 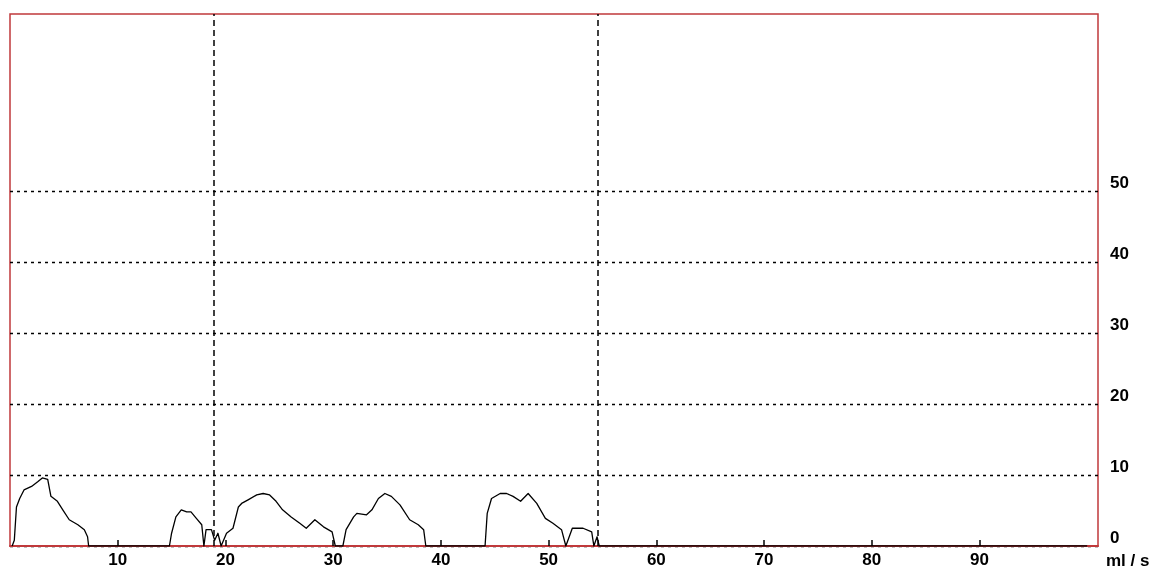 What do you see at coordinates (979, 559) in the screenshot?
I see `x-tick-label: 90` at bounding box center [979, 559].